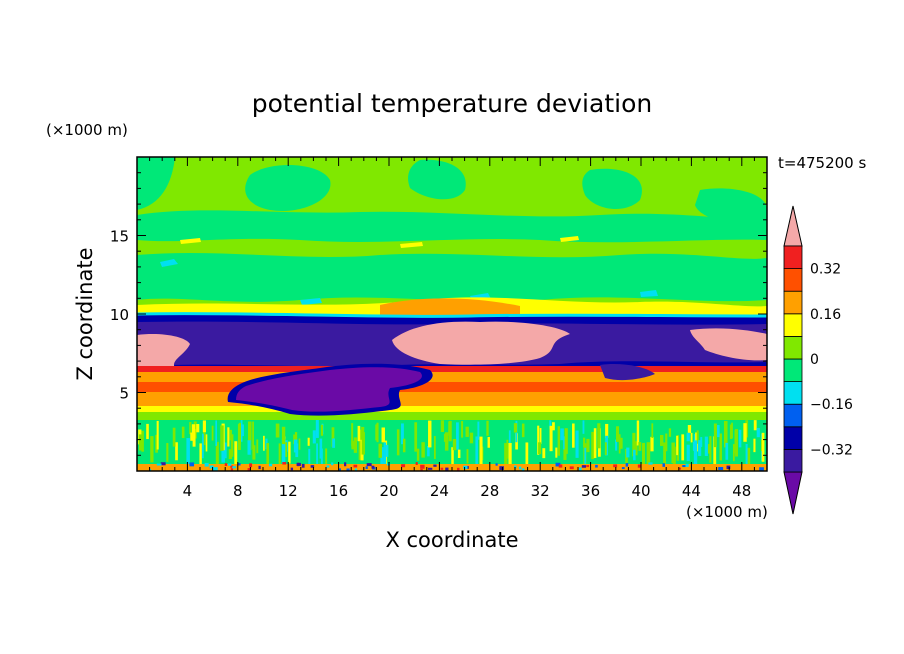 The width and height of the screenshot is (904, 654). Describe the element at coordinates (825, 270) in the screenshot. I see `colorbar-label: 0.32` at that location.